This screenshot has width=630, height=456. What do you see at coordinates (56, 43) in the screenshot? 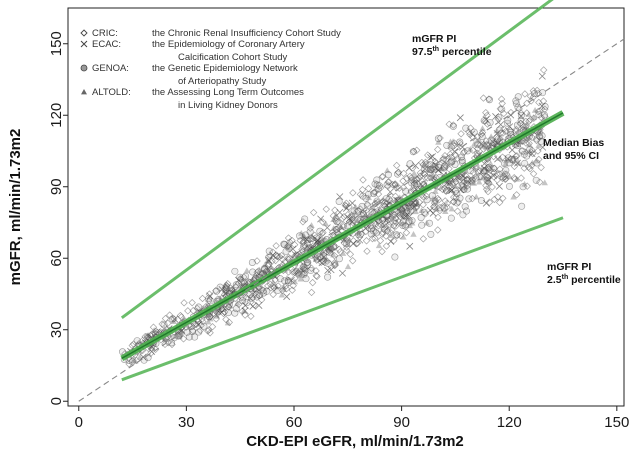
I see `y-tick-label: 150` at bounding box center [56, 43].